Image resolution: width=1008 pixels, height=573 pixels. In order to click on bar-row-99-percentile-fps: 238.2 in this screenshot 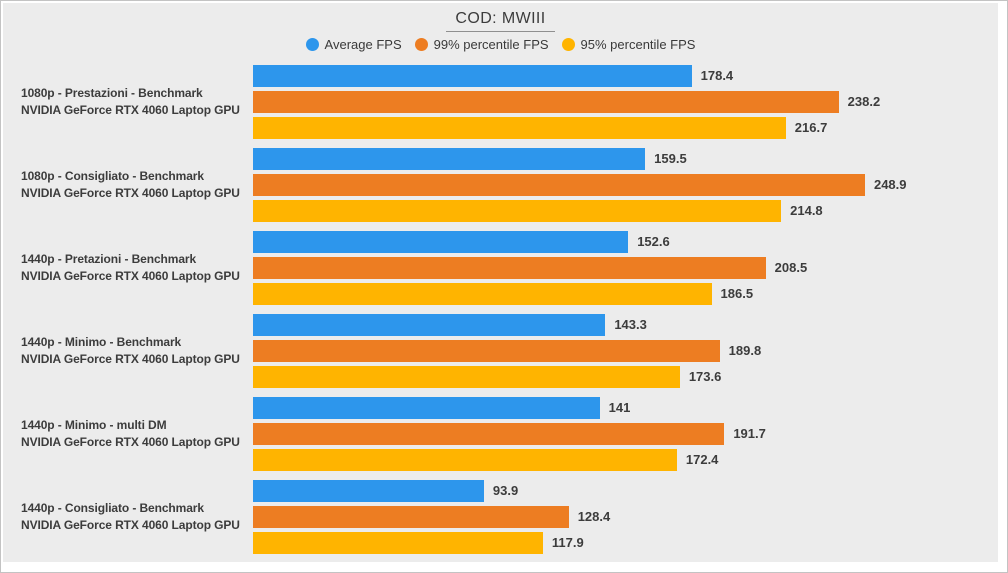, I will do `click(625, 101)`.